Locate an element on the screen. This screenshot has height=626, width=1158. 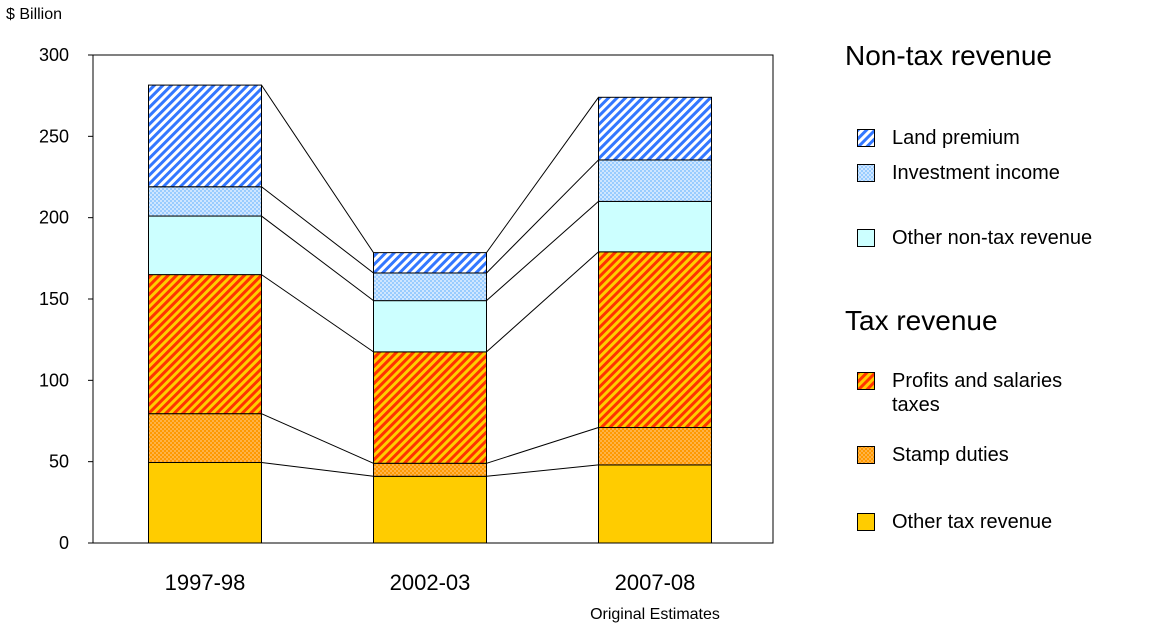
legend-swatch-other-tax-revenue is located at coordinates (866, 522).